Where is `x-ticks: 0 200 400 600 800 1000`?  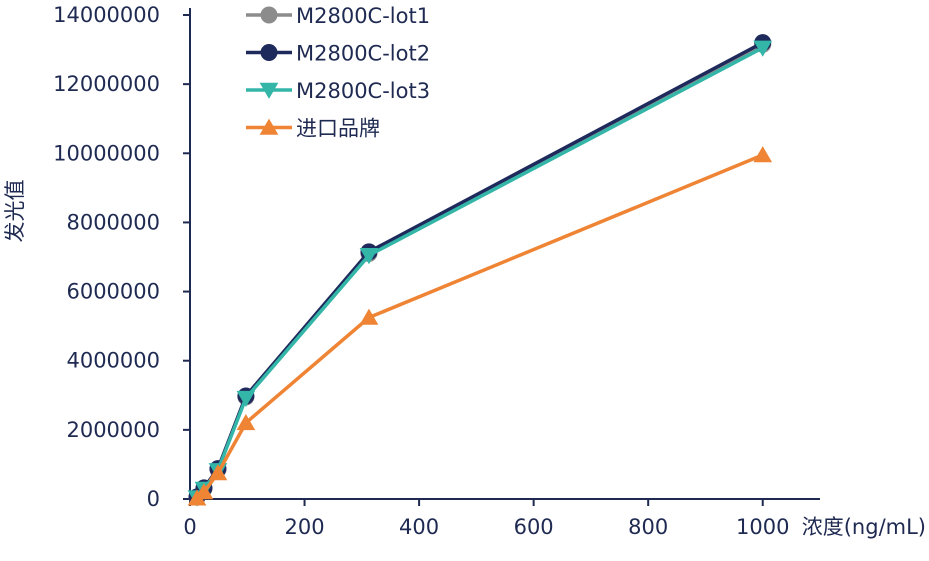
x-ticks: 0 200 400 600 800 1000 is located at coordinates (486, 519).